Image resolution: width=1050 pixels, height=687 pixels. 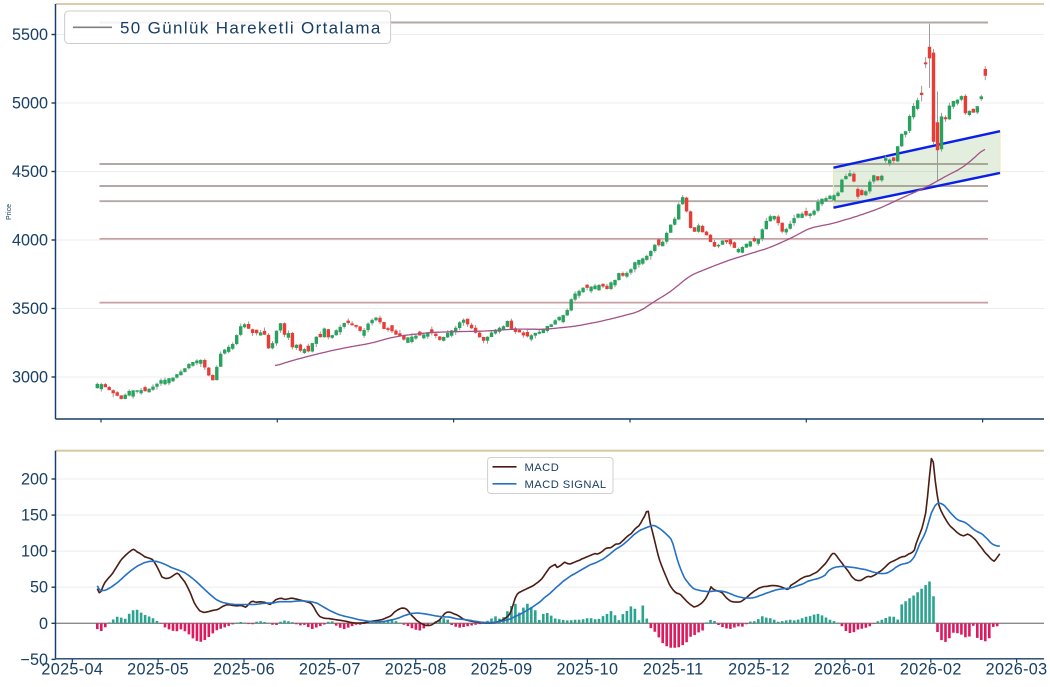 What do you see at coordinates (9, 212) in the screenshot?
I see `svg-text: Price` at bounding box center [9, 212].